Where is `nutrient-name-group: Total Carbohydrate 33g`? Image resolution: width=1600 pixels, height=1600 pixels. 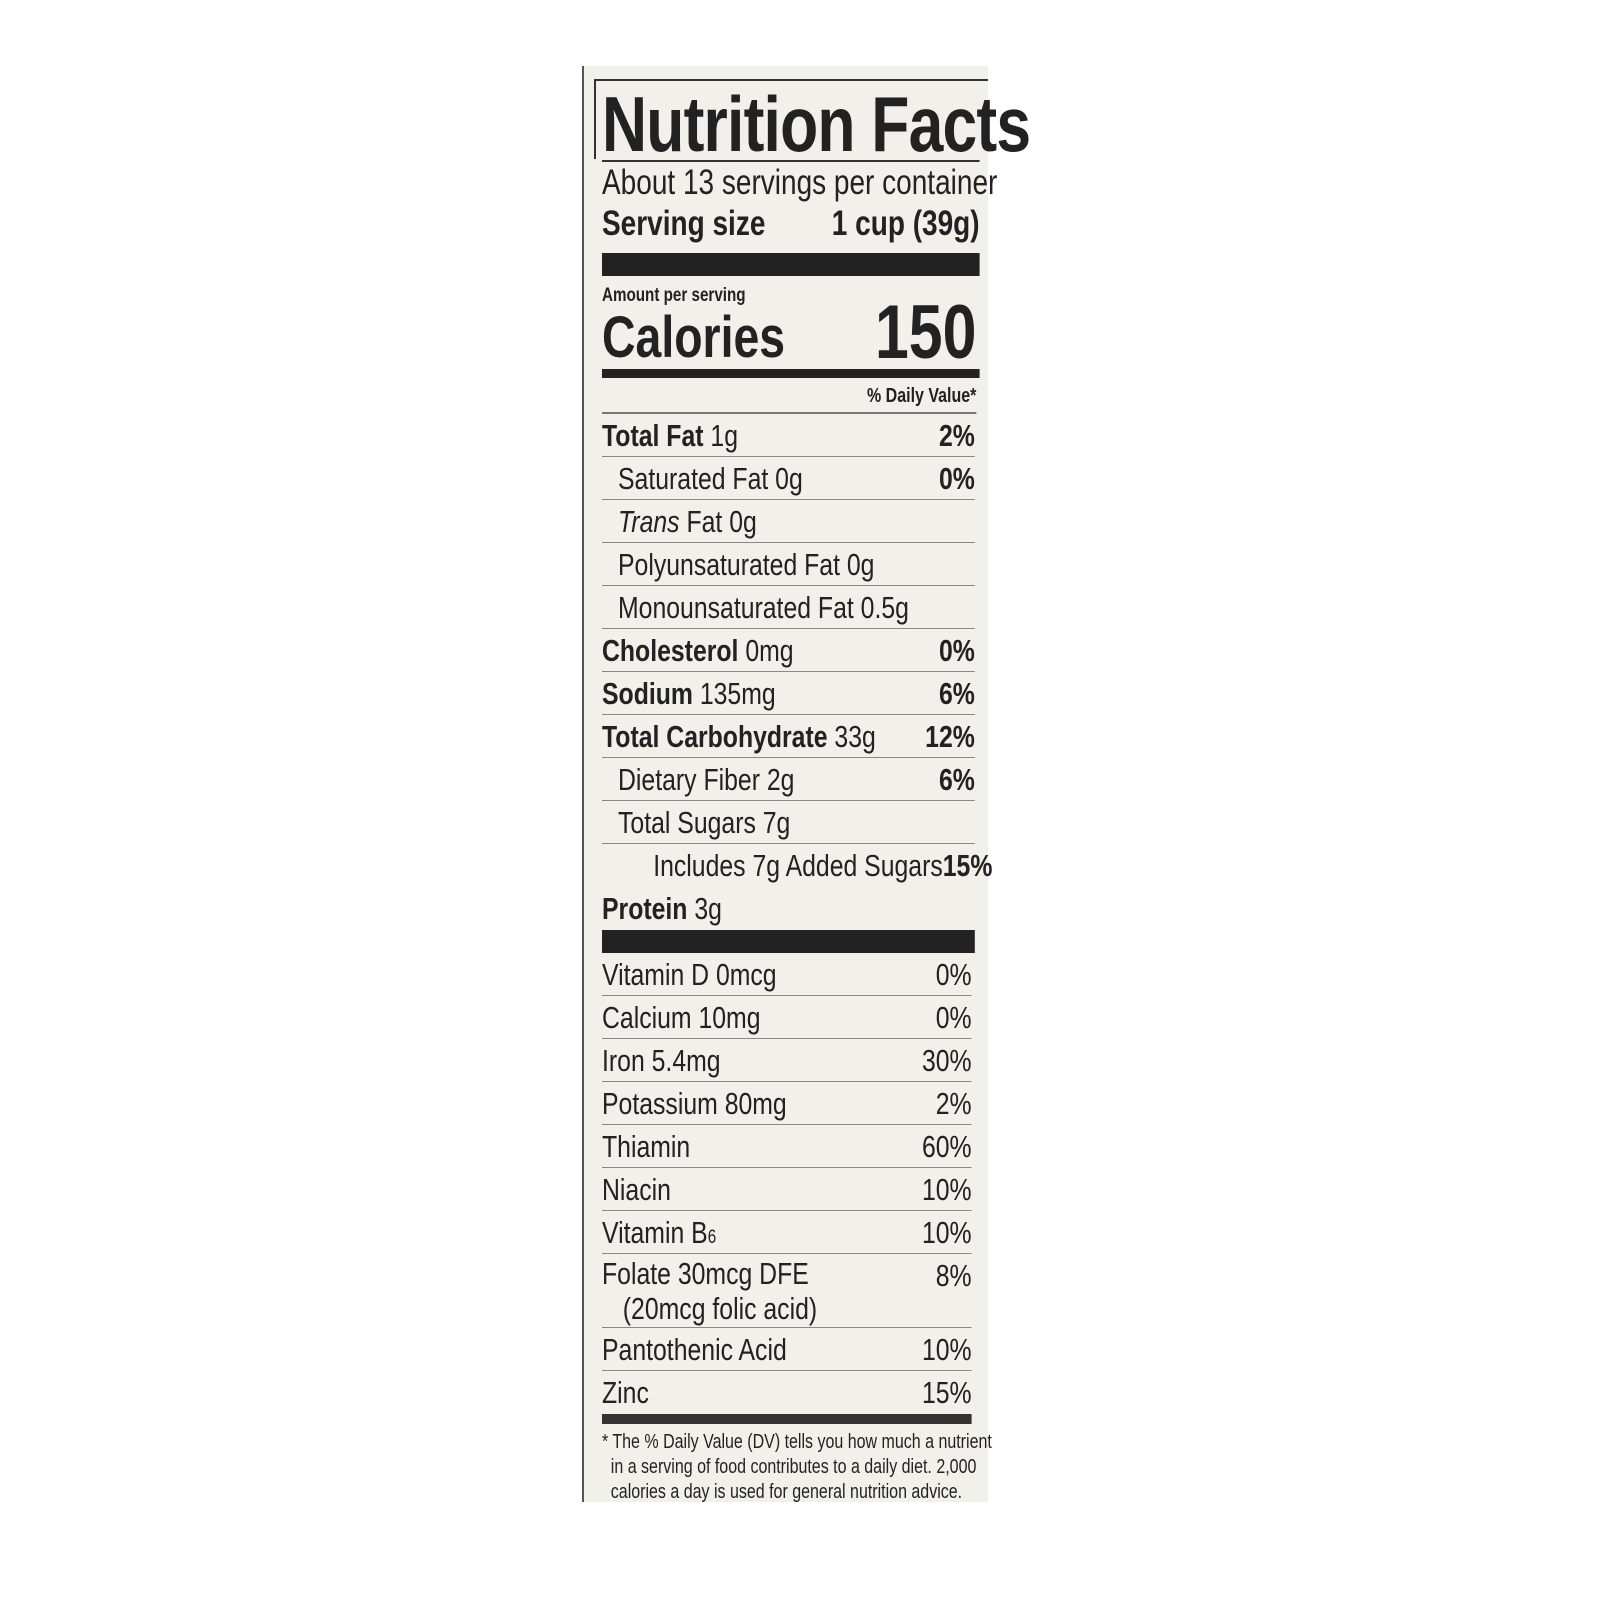 nutrient-name-group: Total Carbohydrate 33g is located at coordinates (739, 736).